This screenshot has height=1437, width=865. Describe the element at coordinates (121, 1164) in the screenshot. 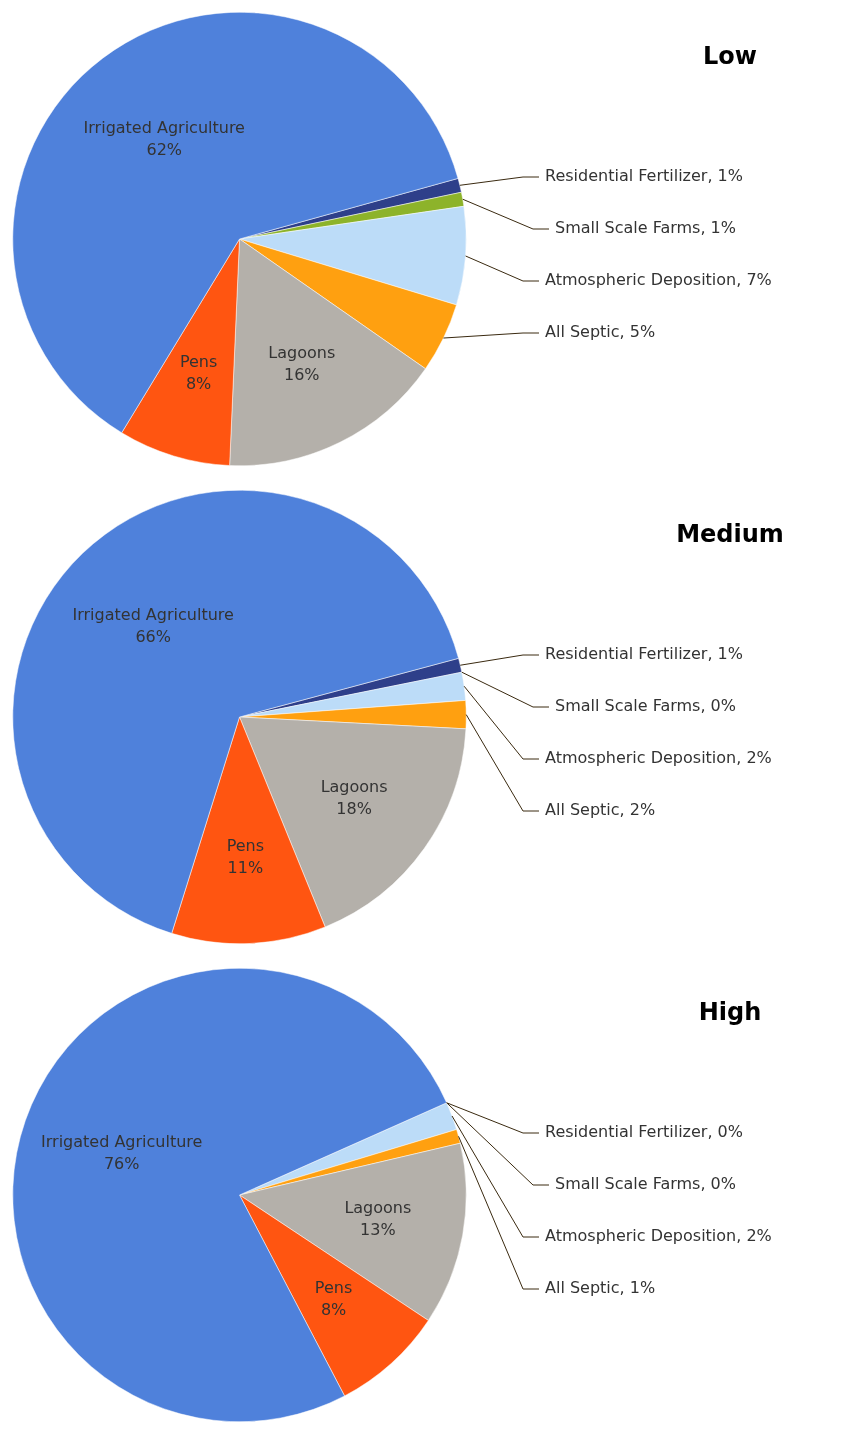

I see `data-label: 76%` at that location.